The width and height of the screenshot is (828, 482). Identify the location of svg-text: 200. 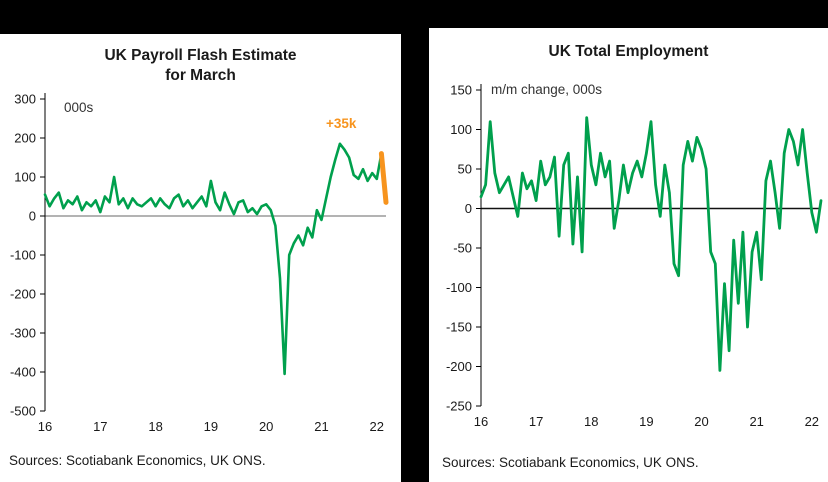
(25, 138).